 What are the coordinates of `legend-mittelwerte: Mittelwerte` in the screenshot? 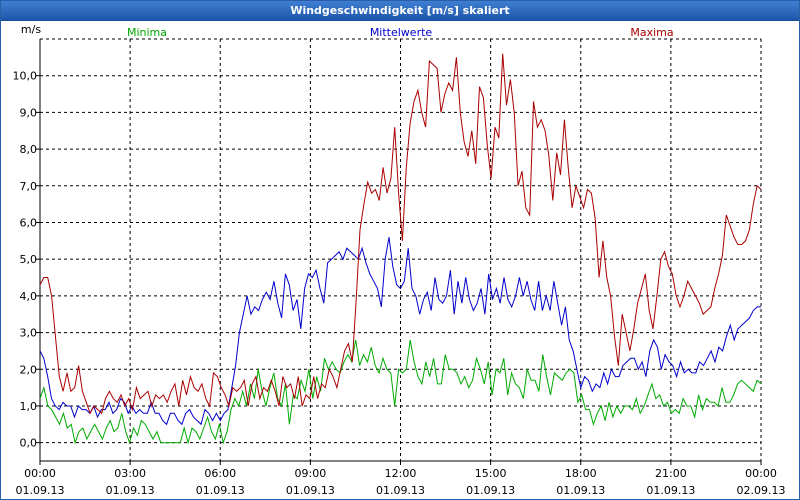 It's located at (401, 32).